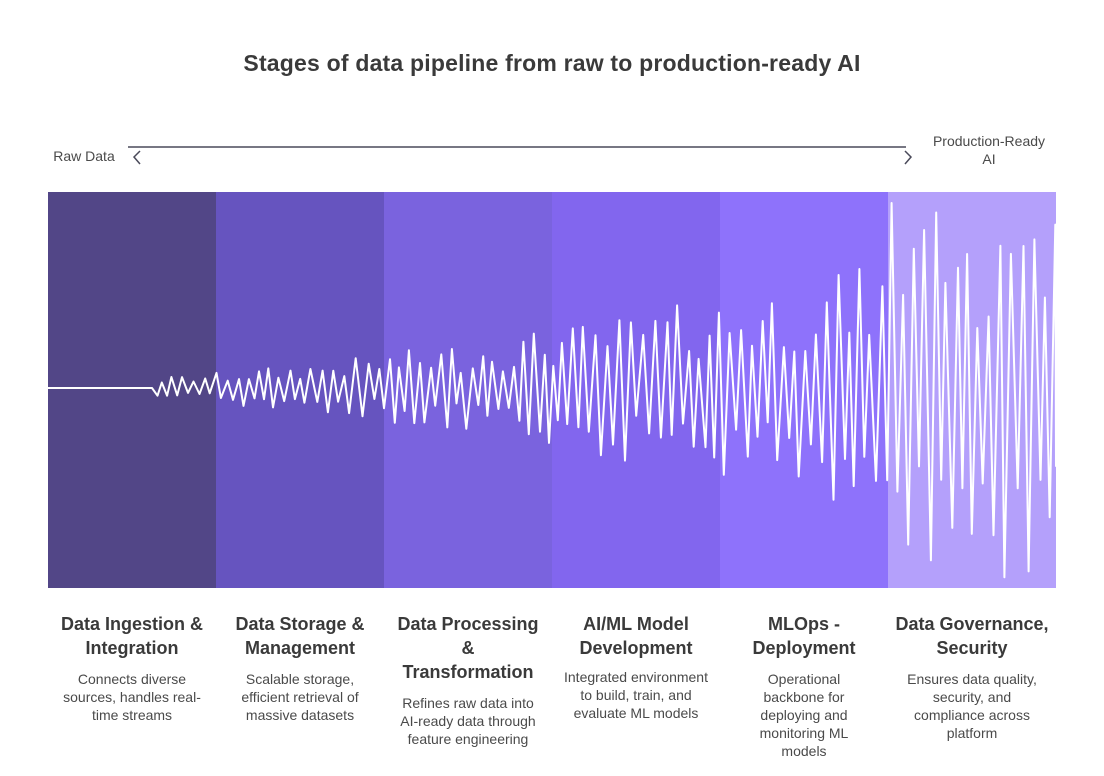 The image size is (1104, 776). I want to click on stage-title: Data Governance, Security, so click(972, 636).